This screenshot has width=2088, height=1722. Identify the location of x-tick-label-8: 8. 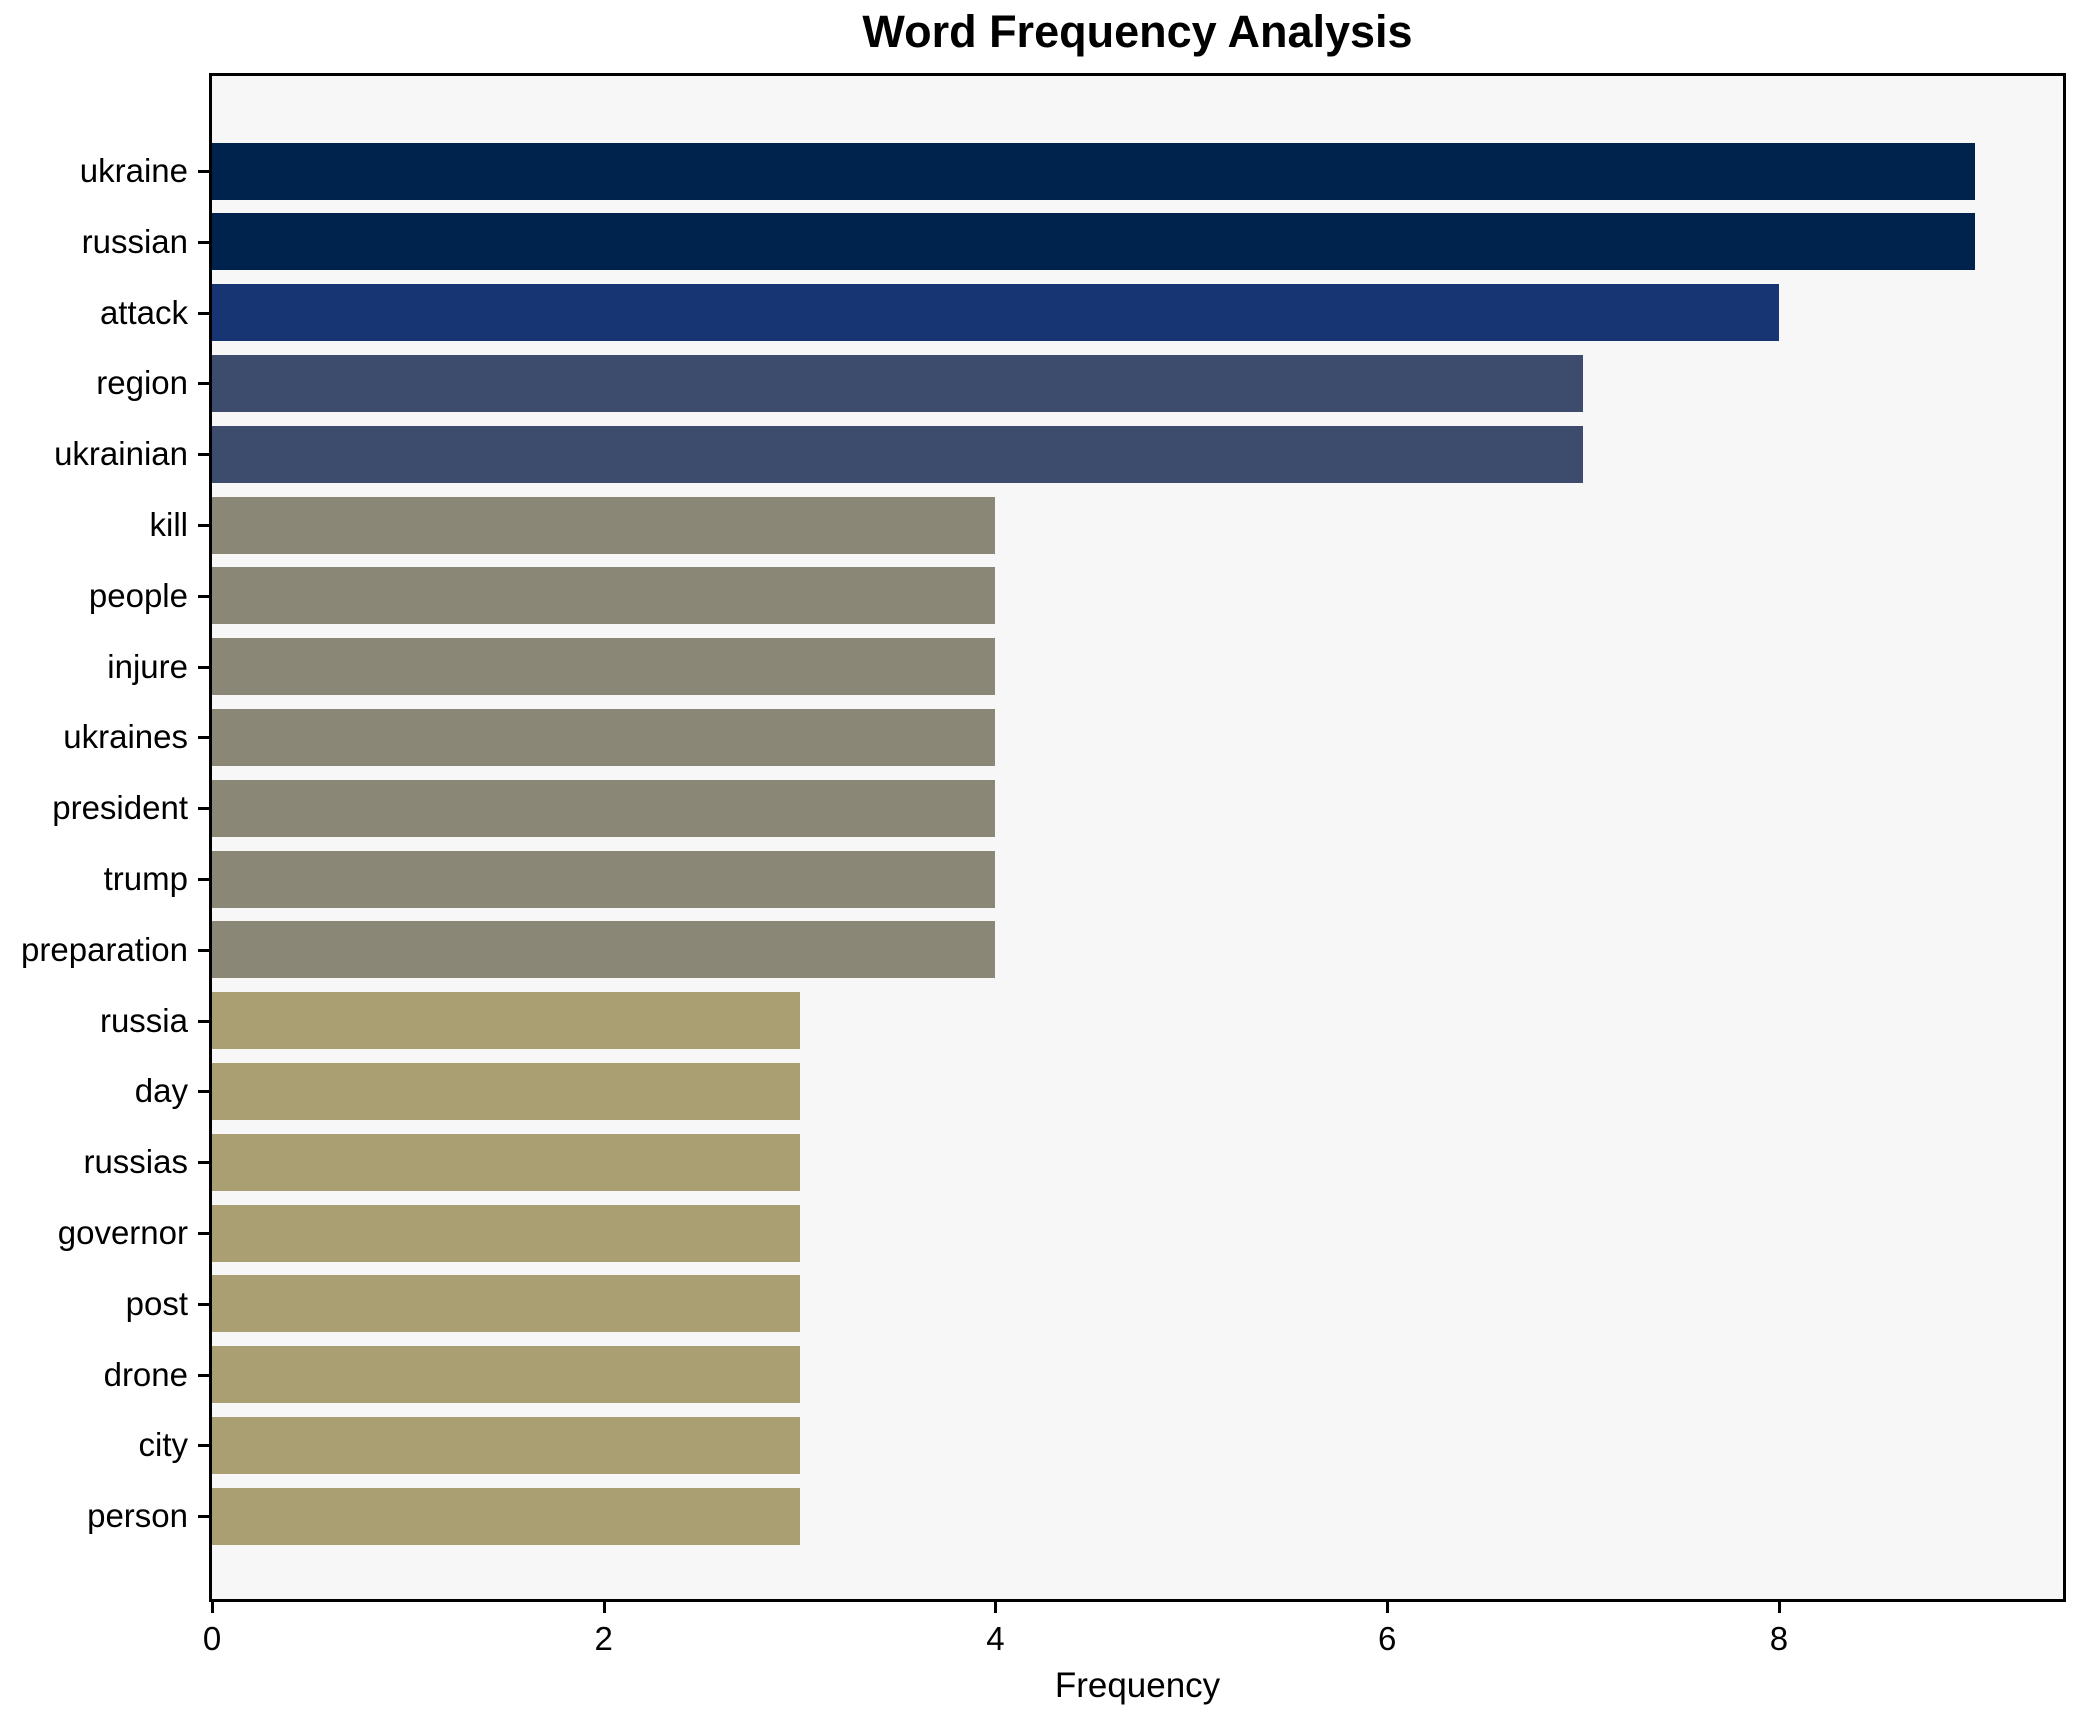
(1779, 1638).